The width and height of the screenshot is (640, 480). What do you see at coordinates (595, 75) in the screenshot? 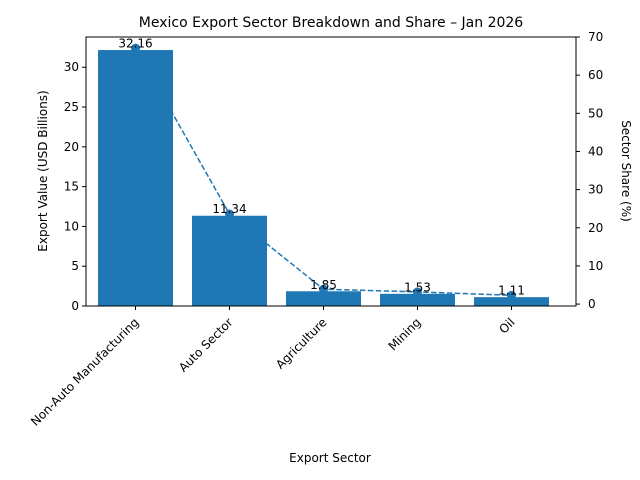
I see `y2-tick-label-6: 60` at bounding box center [595, 75].